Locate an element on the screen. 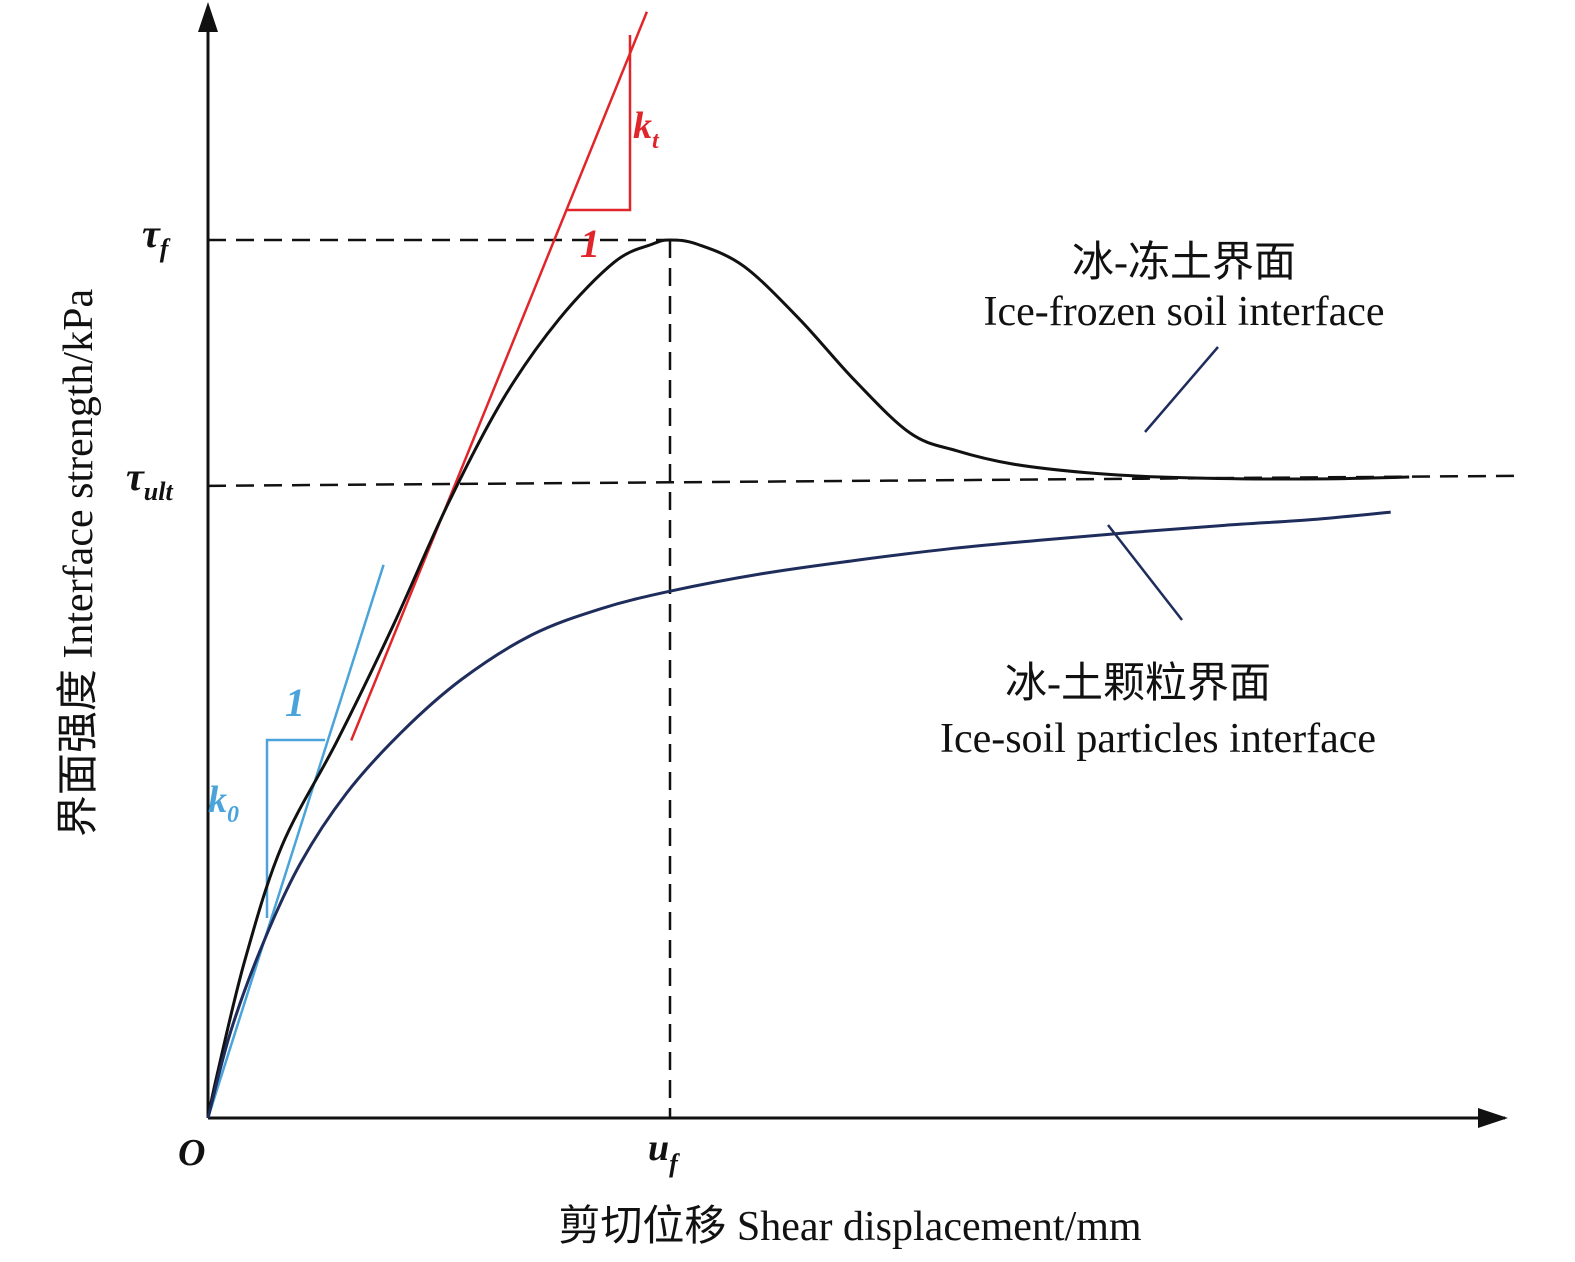  y-axis-arrow is located at coordinates (208, 17).